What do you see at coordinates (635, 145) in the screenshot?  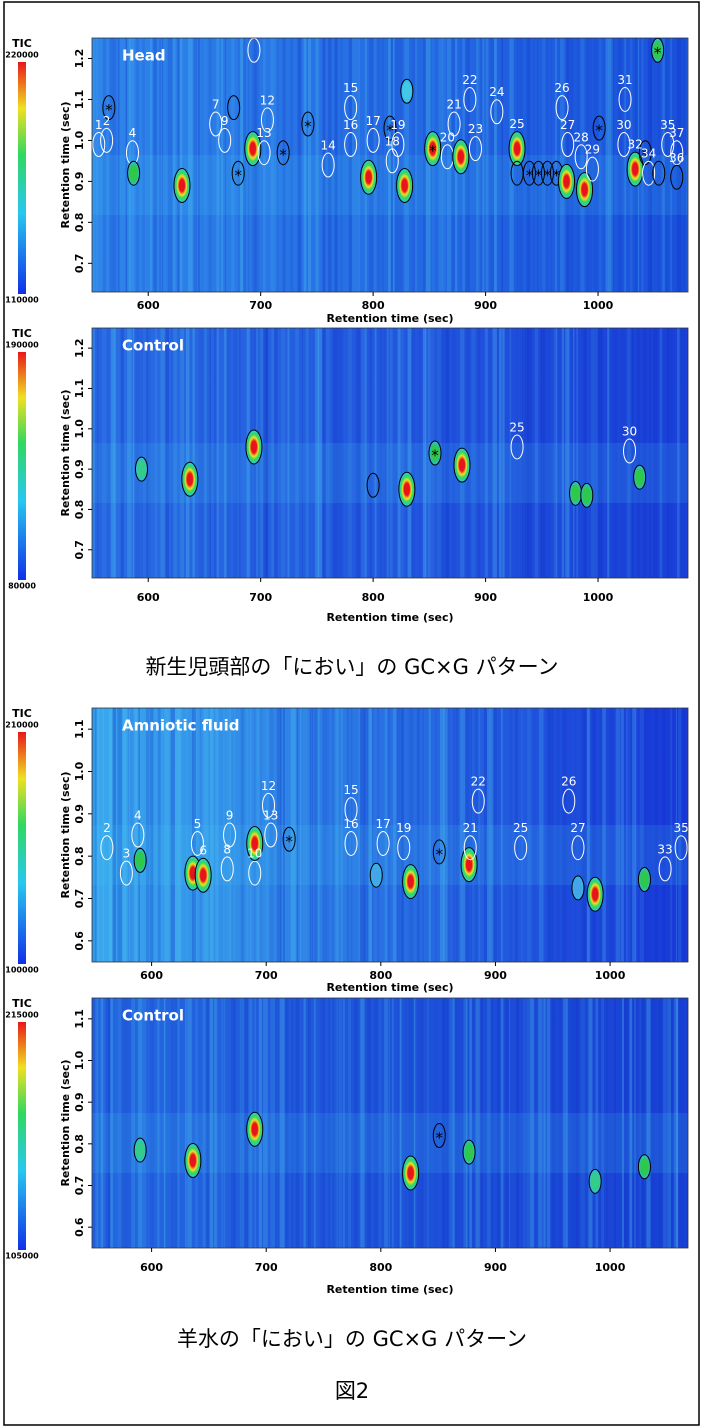 I see `peak-label: 32` at bounding box center [635, 145].